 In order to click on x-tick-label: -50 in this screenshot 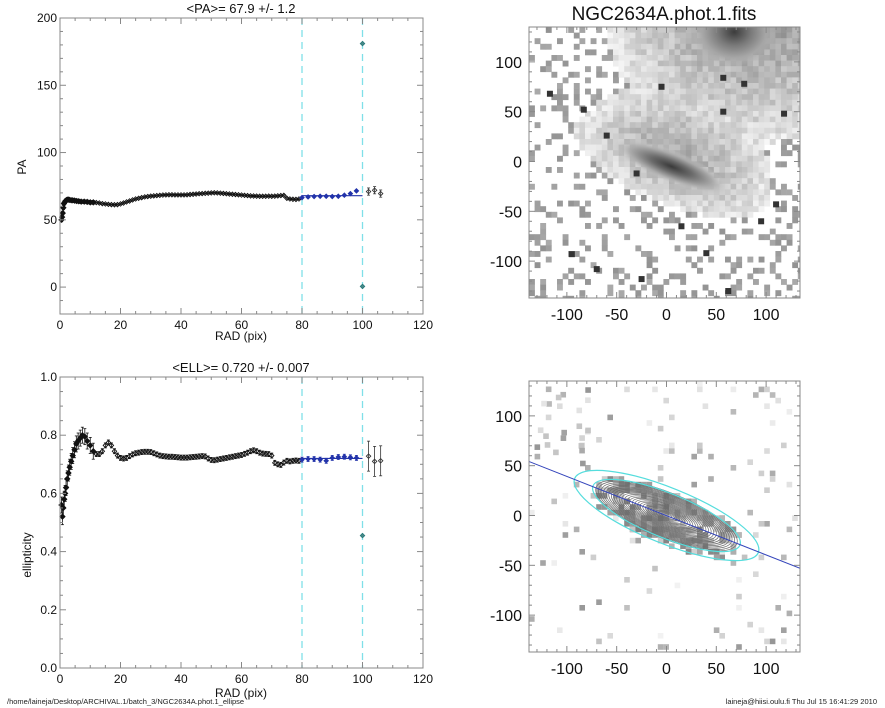, I will do `click(616, 315)`.